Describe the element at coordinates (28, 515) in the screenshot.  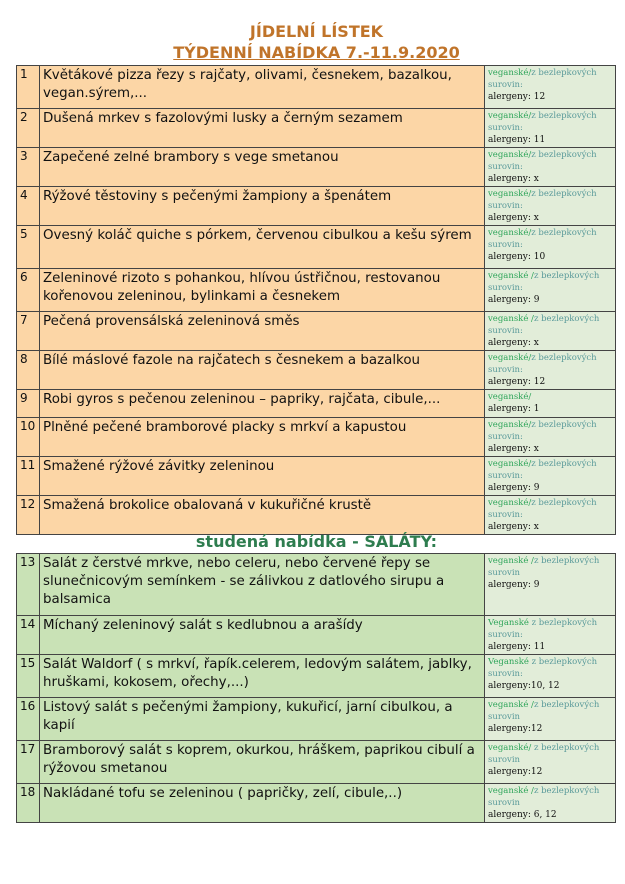
I see `item-number: 12` at that location.